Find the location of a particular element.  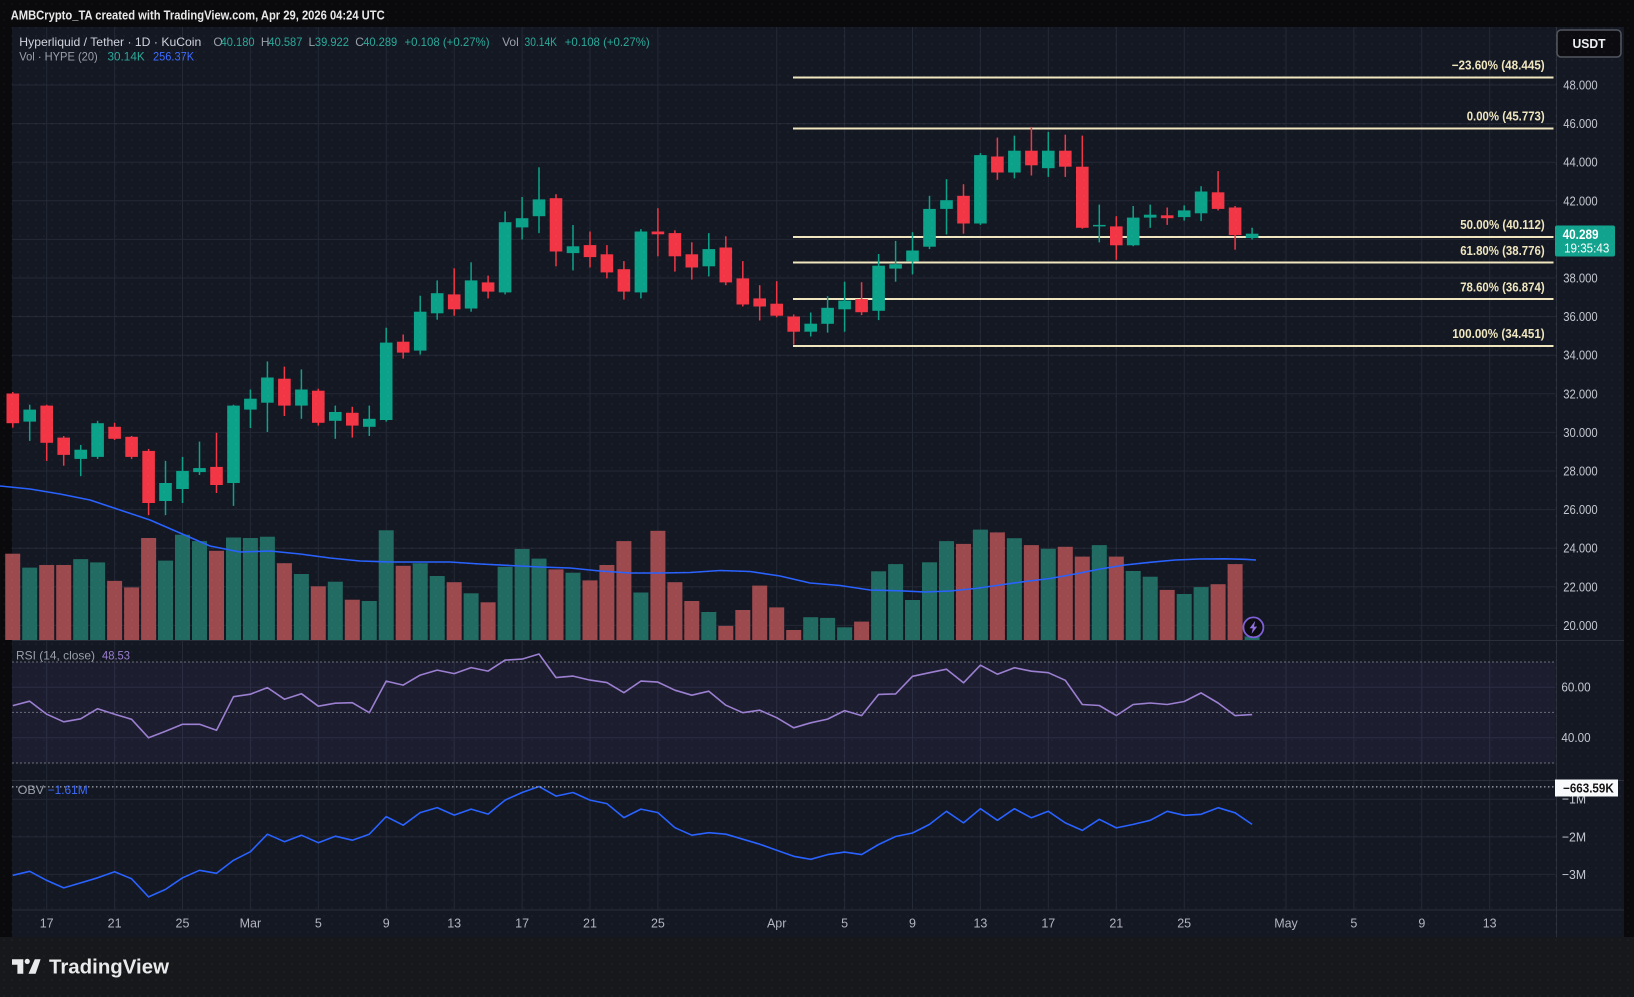

svg-text: USDT is located at coordinates (1589, 43).